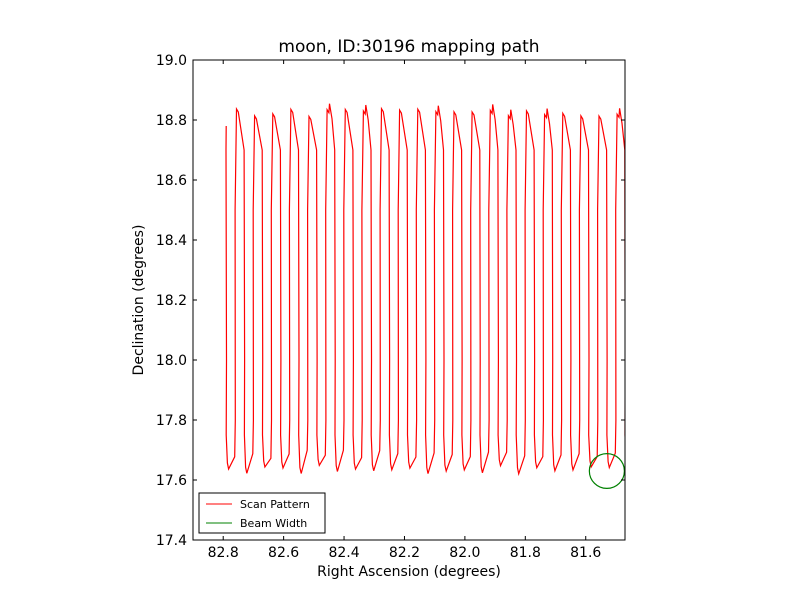 This screenshot has height=600, width=800. I want to click on beam-width-series, so click(606, 471).